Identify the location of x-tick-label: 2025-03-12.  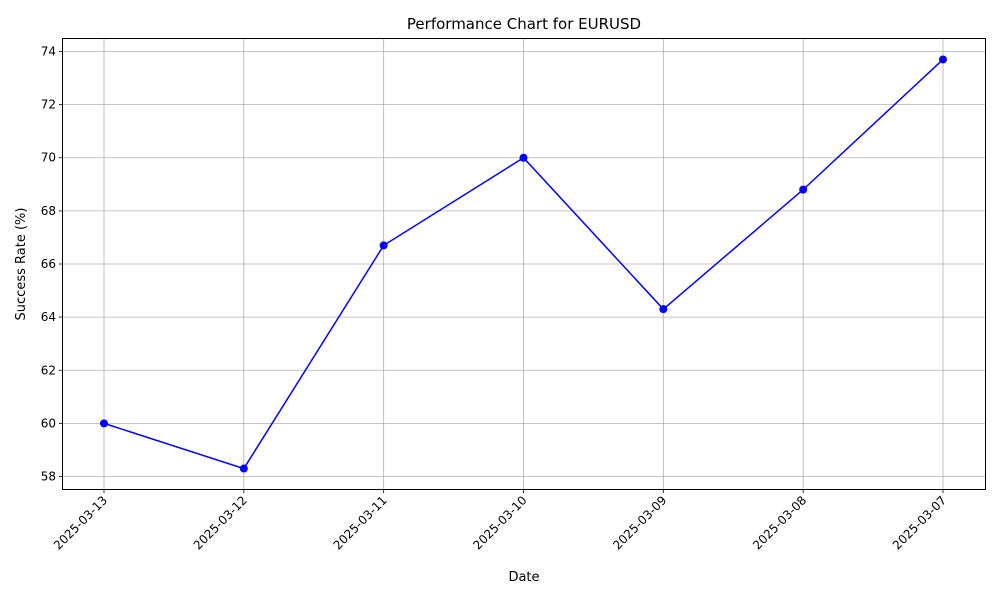
(220, 522).